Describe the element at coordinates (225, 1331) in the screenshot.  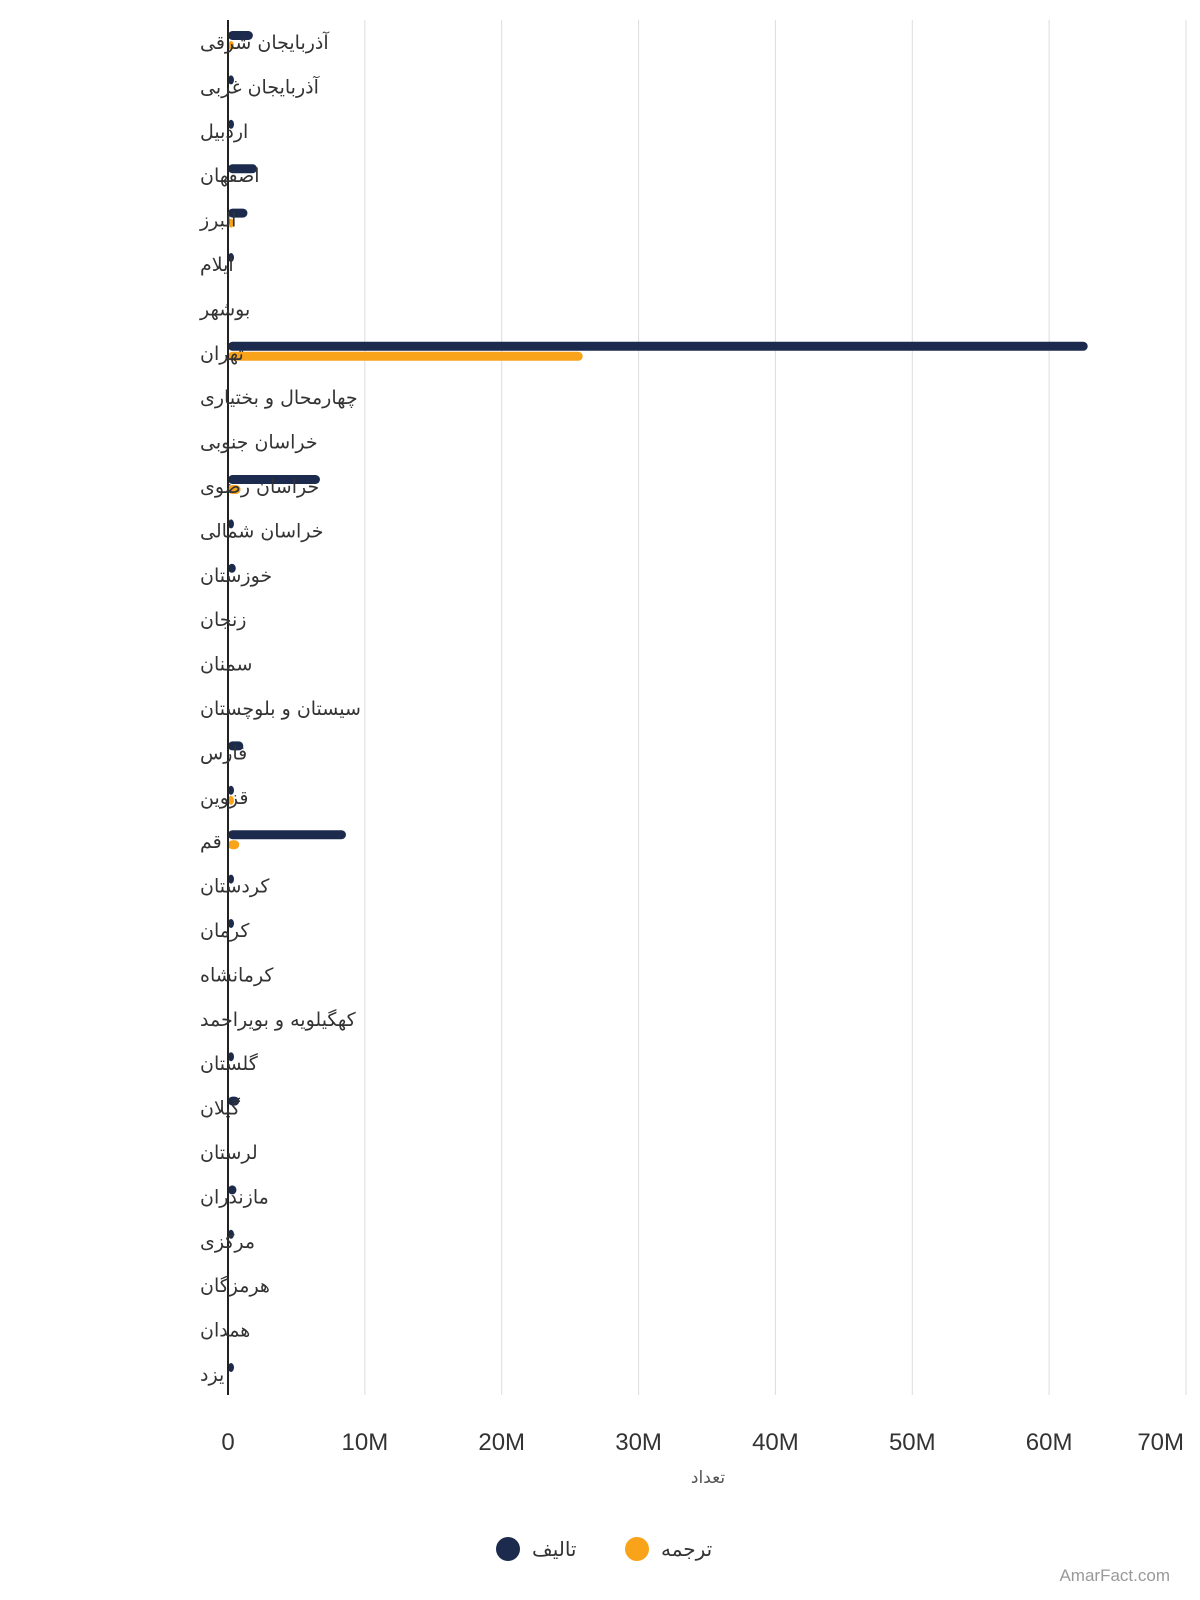
I see `category-label: همدان` at that location.